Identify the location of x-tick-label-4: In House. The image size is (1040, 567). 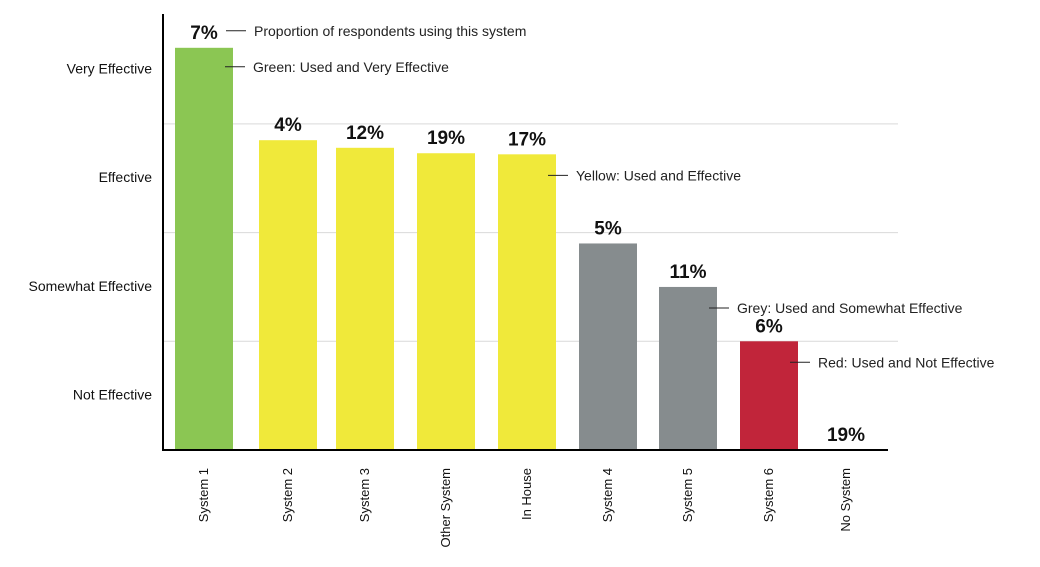
(526, 494).